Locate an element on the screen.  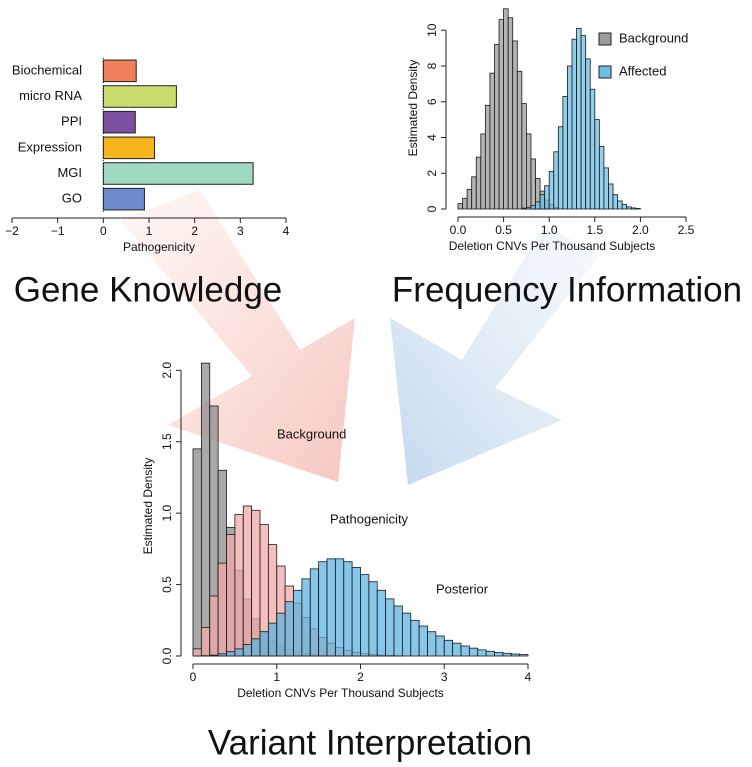
series-label: Pathogenicity is located at coordinates (369, 518).